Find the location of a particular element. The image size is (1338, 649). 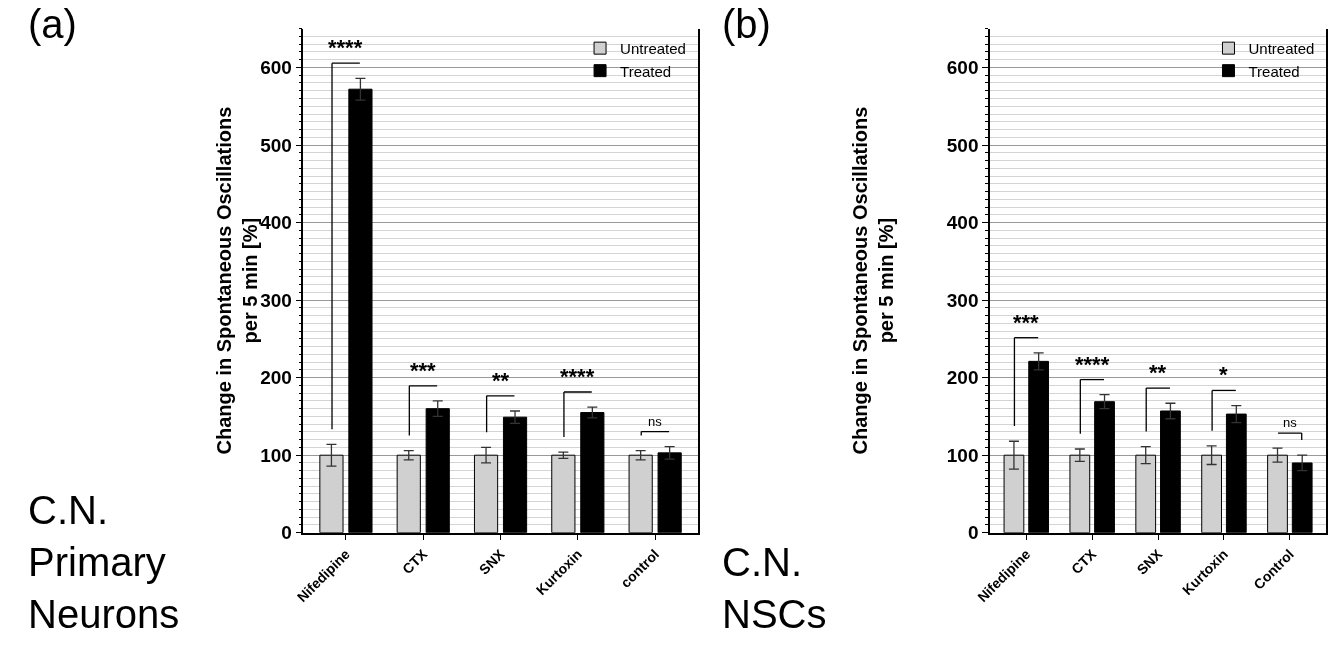

chart-title: (a) is located at coordinates (52, 24).